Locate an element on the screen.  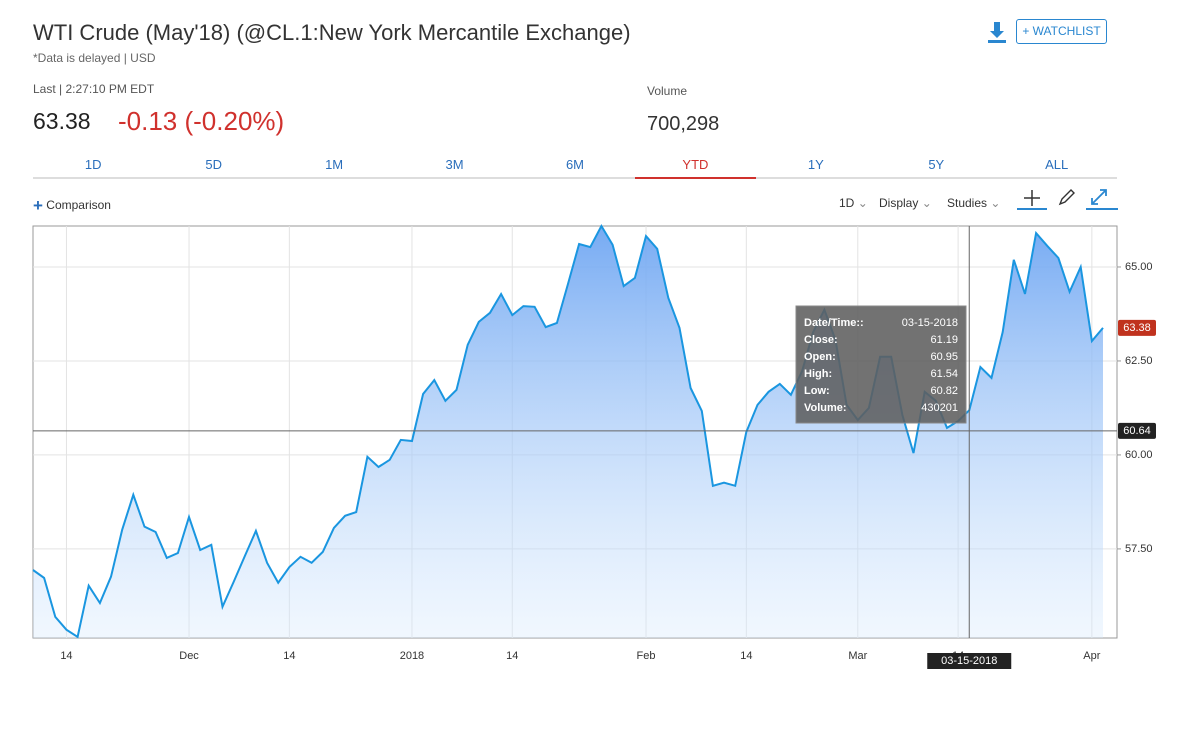
tooltip-value: 61.19 is located at coordinates (944, 340).